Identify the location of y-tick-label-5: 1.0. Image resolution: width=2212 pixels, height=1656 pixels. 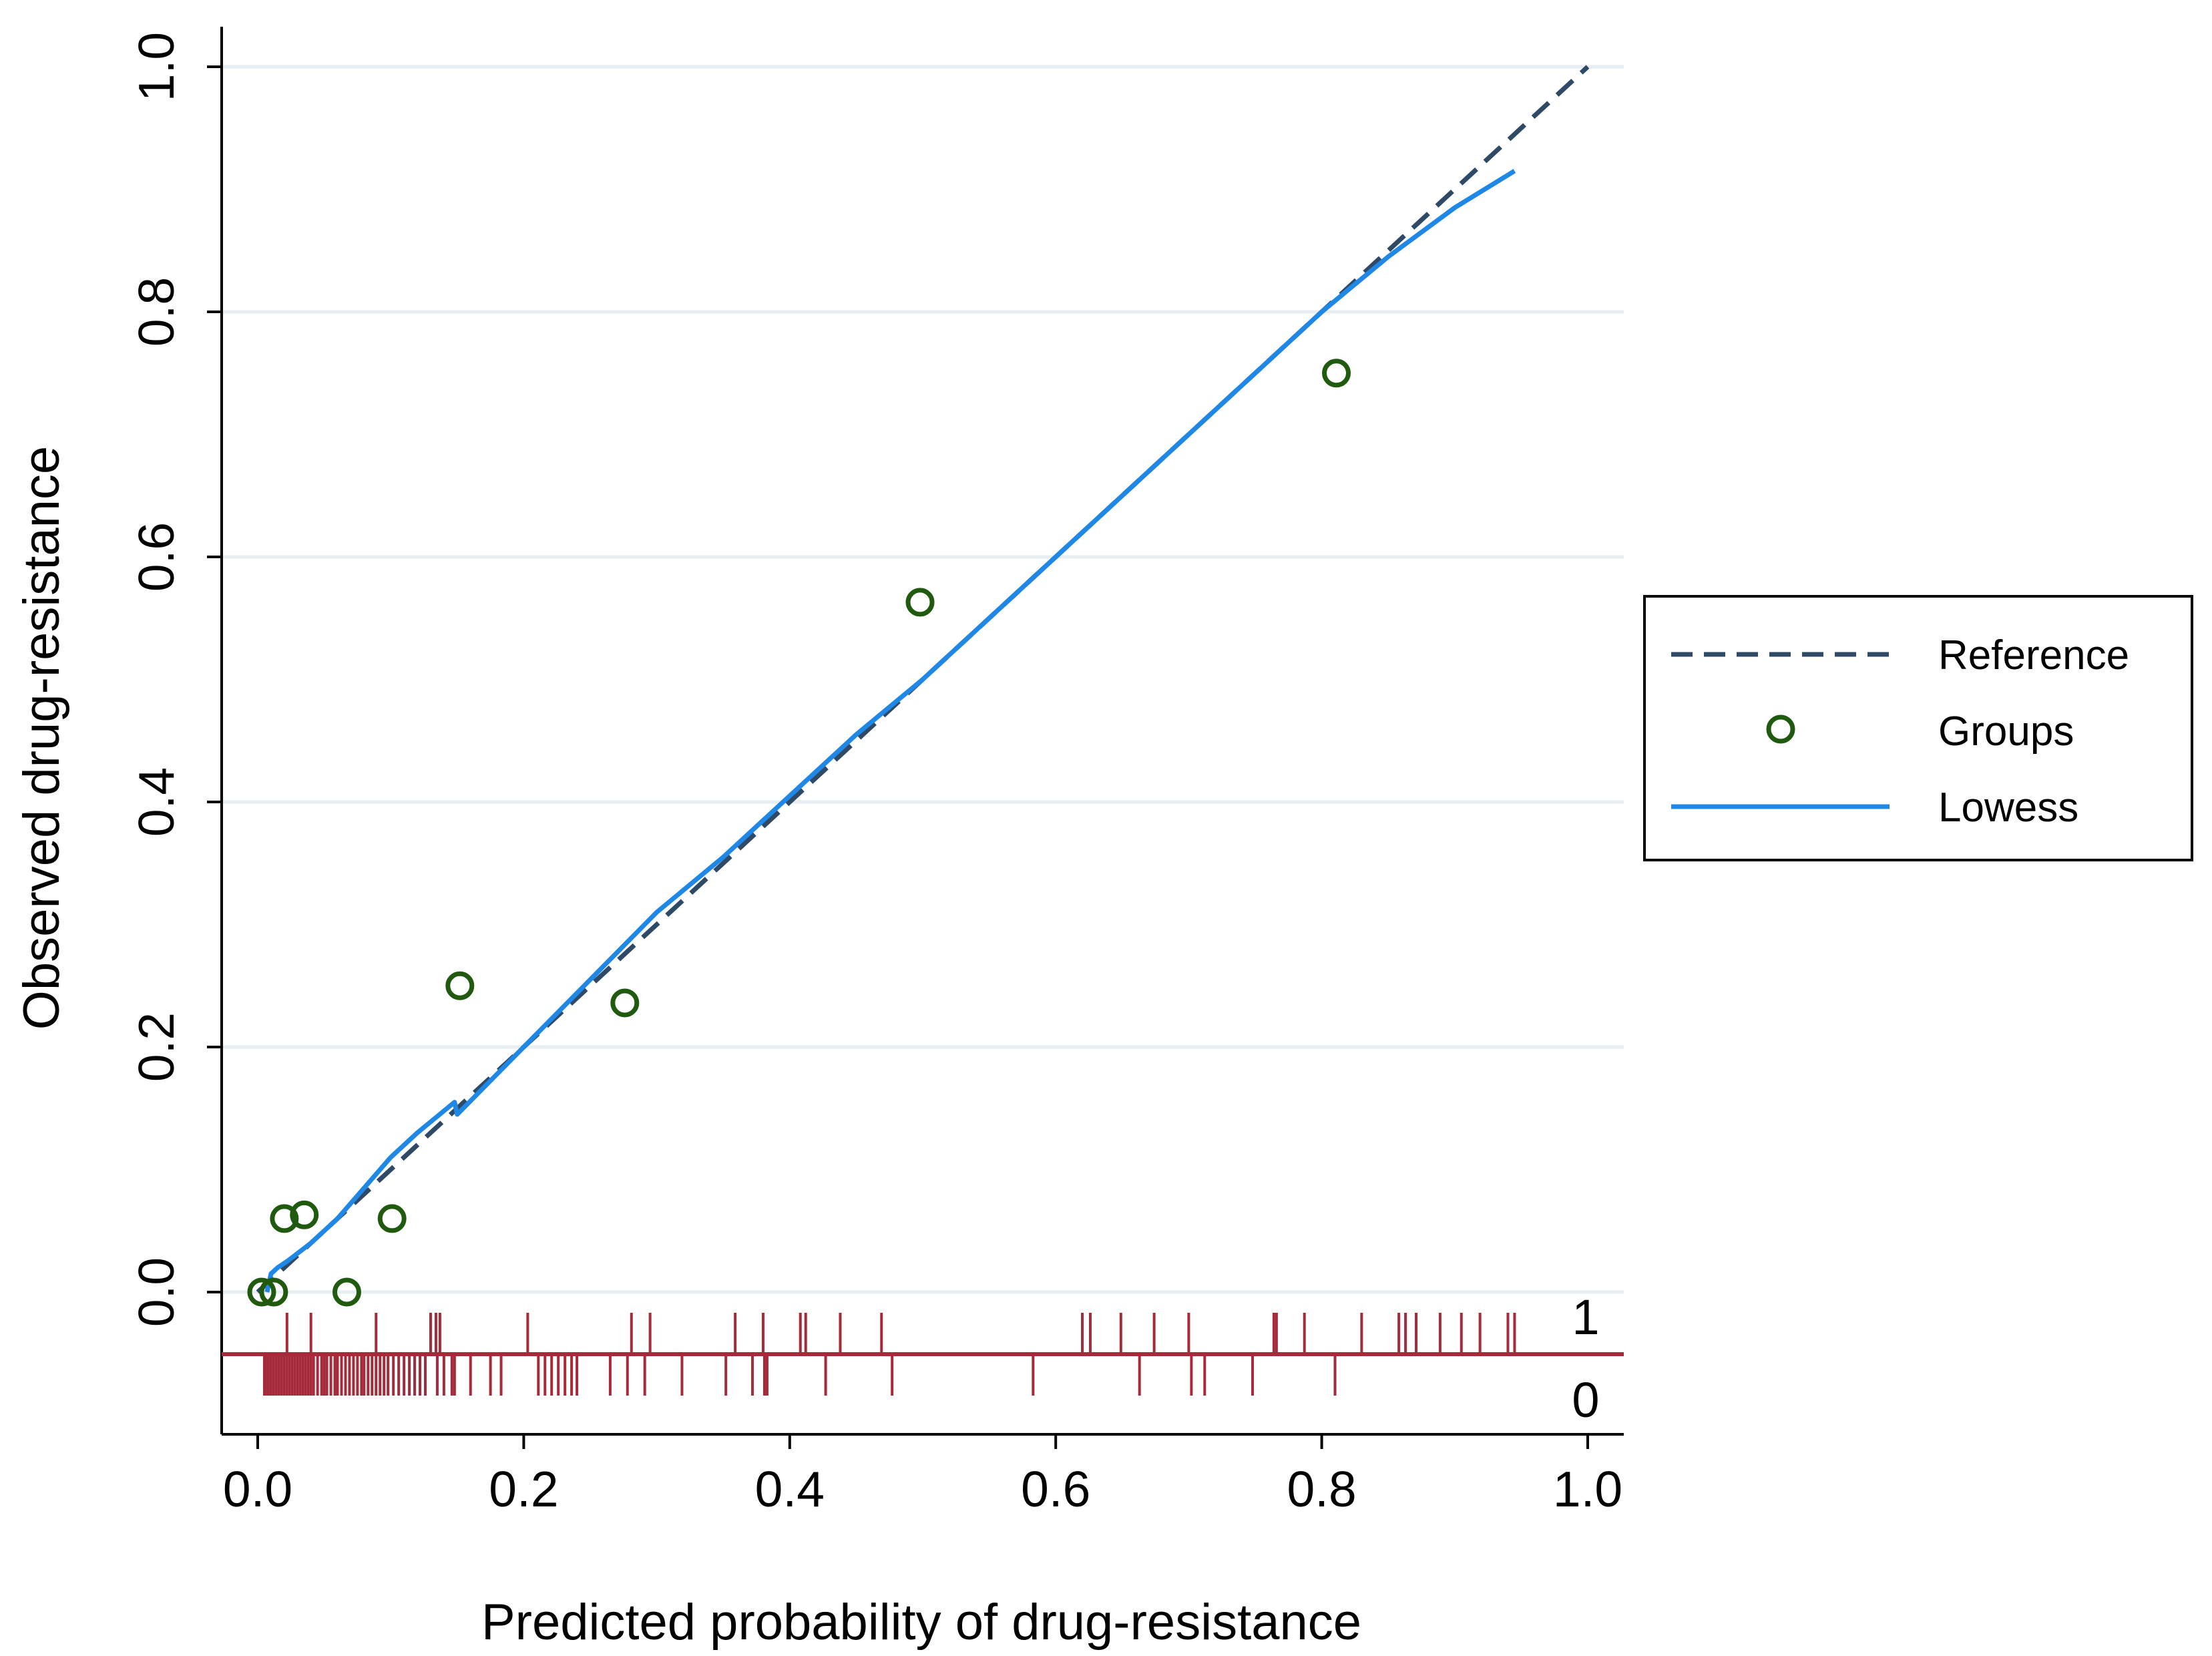
(156, 66).